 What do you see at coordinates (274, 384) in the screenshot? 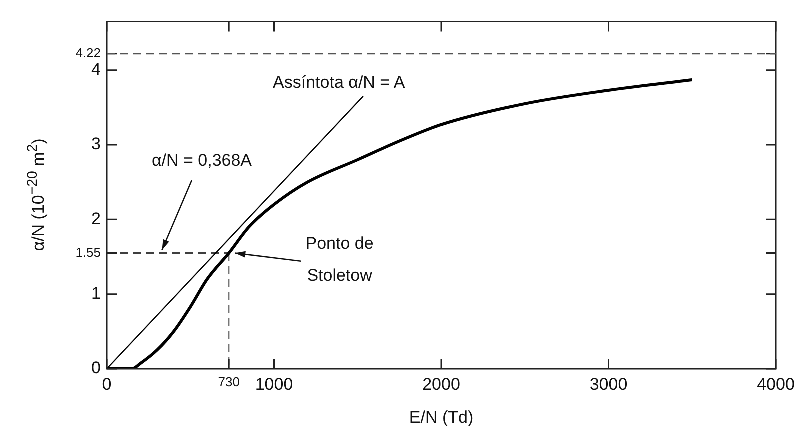
I see `x-tick-label: 1000` at bounding box center [274, 384].